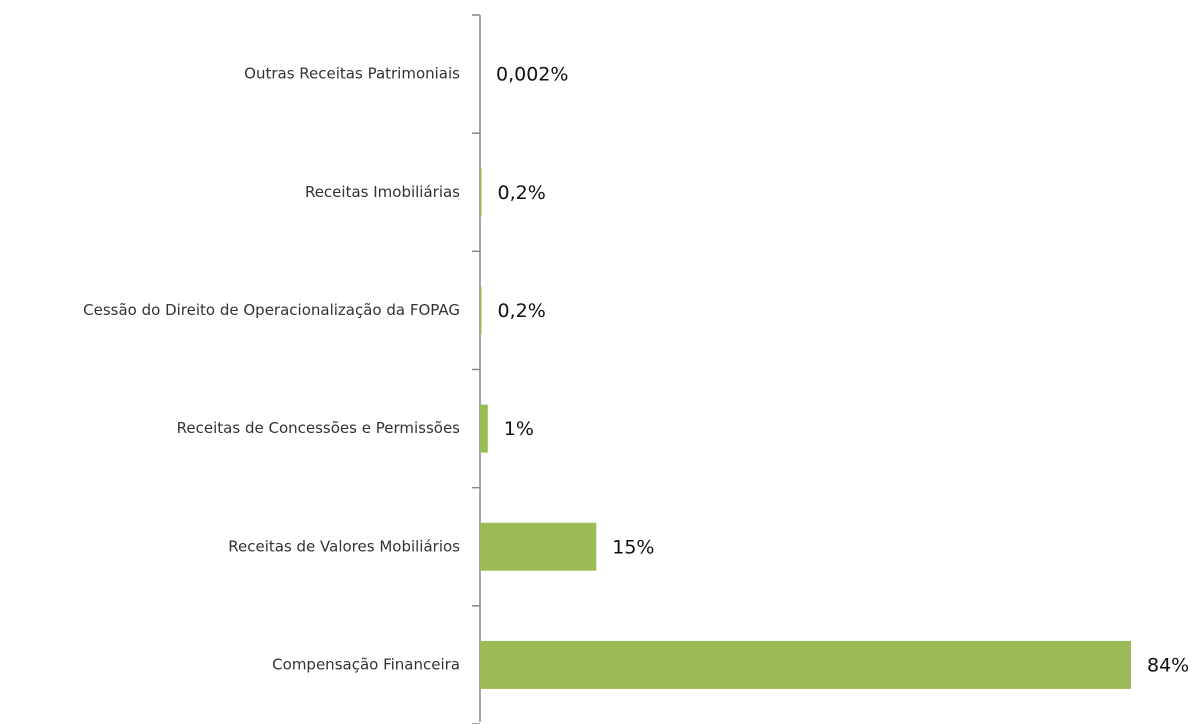 Image resolution: width=1199 pixels, height=724 pixels. What do you see at coordinates (1168, 665) in the screenshot?
I see `data-label: 84%` at bounding box center [1168, 665].